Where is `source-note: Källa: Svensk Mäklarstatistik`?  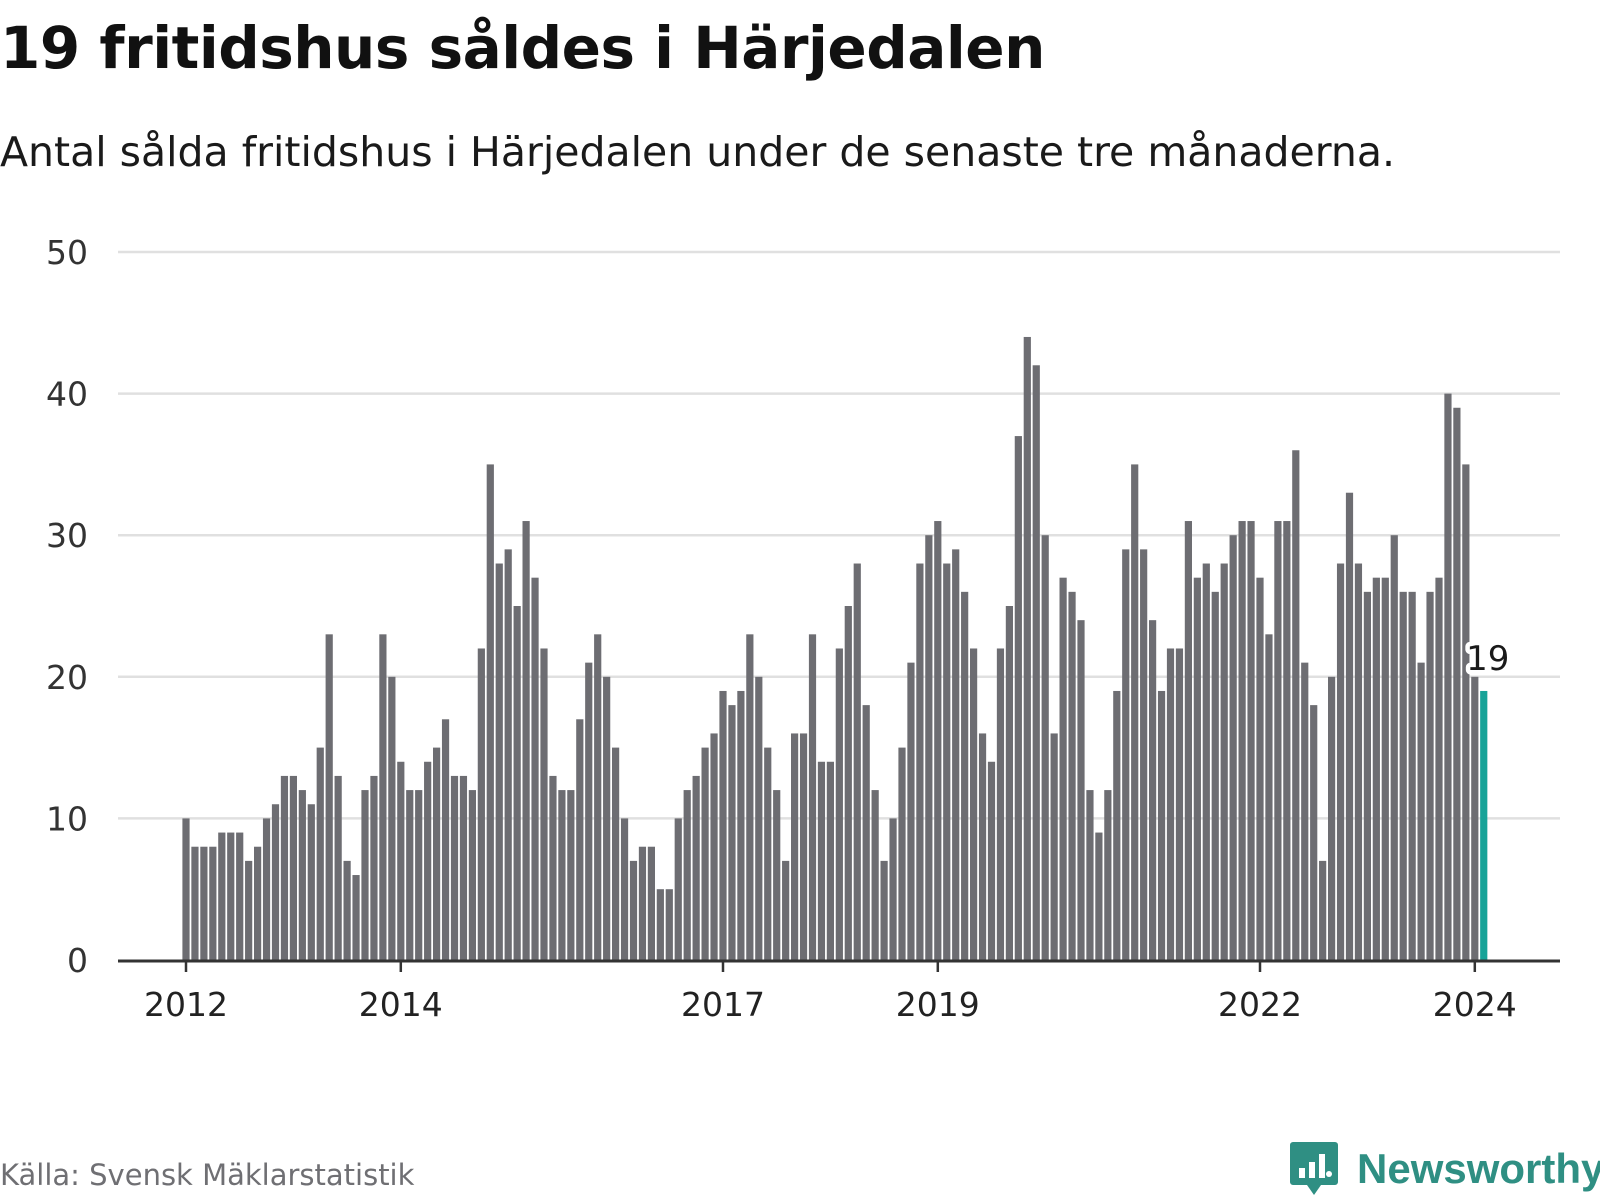 source-note: Källa: Svensk Mäklarstatistik is located at coordinates (207, 1175).